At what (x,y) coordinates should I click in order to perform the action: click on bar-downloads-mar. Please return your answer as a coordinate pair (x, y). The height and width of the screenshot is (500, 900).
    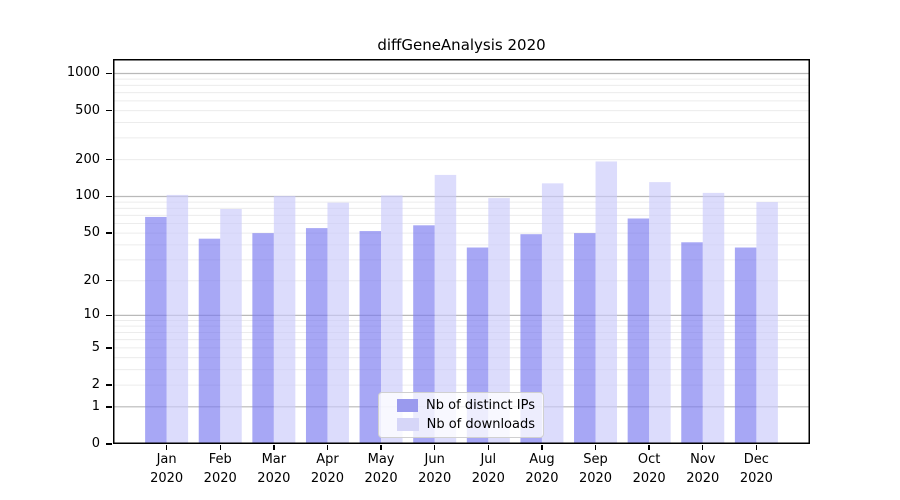
    Looking at the image, I should click on (284, 319).